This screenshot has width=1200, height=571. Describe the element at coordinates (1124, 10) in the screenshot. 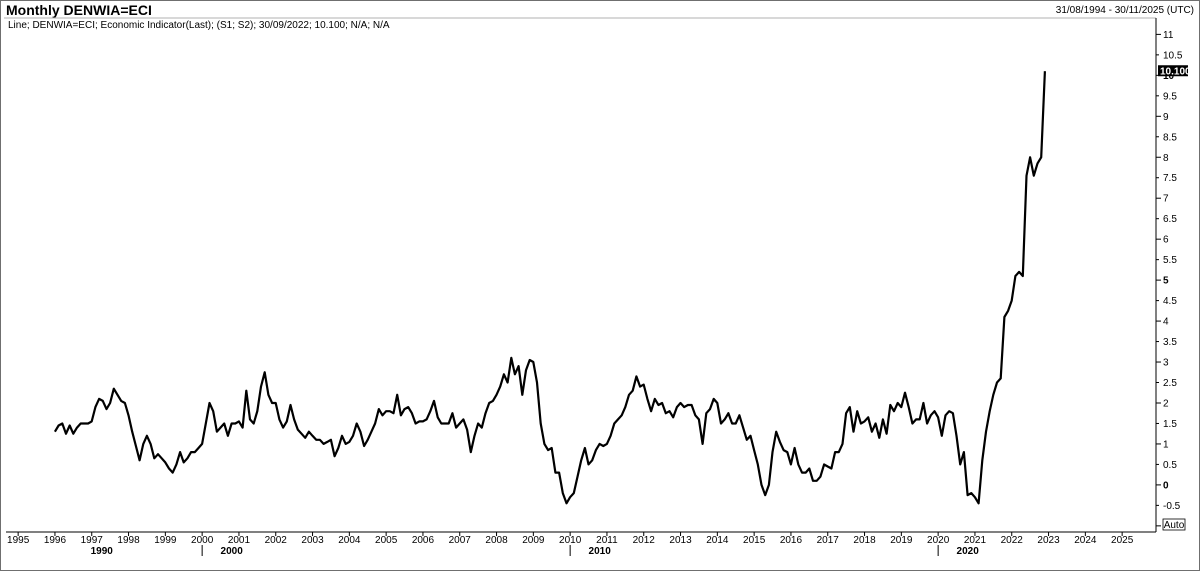

I see `date-range: 31/08/1994 - 30/11/2025 (UTC)` at that location.